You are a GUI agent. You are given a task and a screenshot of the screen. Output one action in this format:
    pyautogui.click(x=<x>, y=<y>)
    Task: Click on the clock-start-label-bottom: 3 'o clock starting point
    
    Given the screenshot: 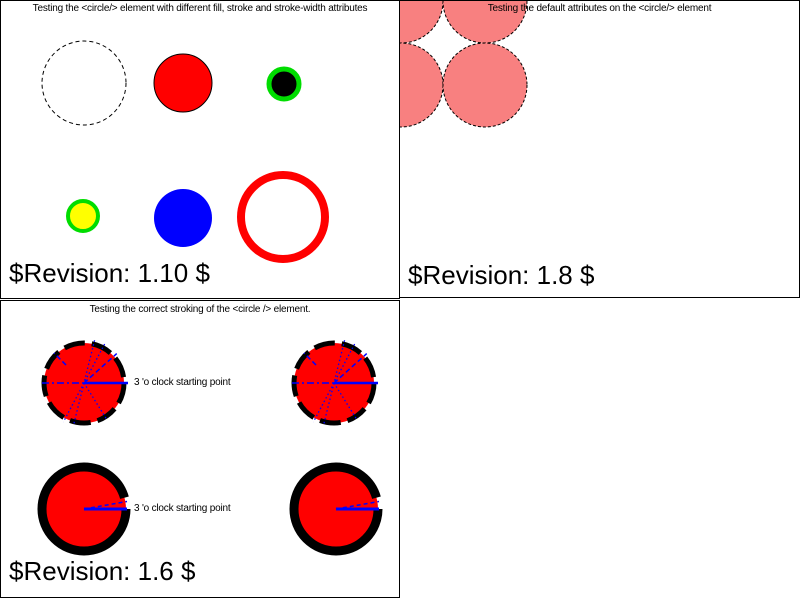 What is the action you would take?
    pyautogui.click(x=182, y=508)
    